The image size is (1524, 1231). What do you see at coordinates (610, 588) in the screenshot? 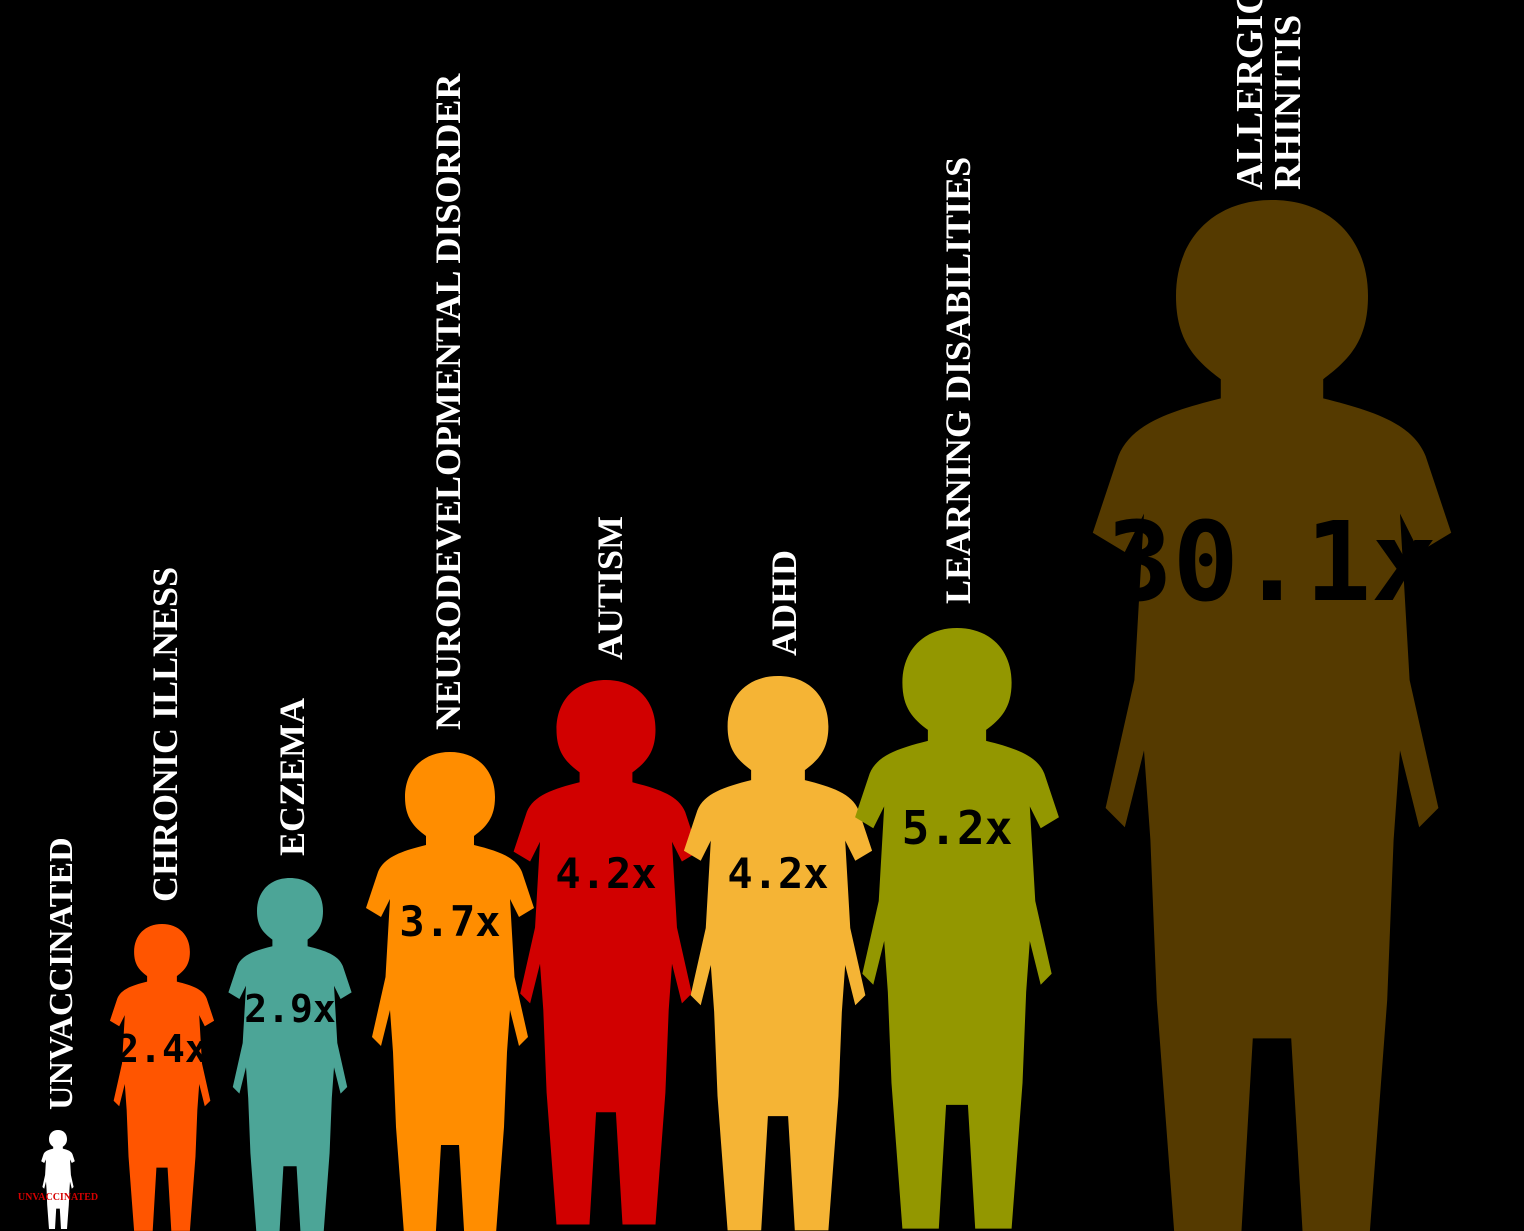
I see `category-label-autism: AUTISM` at bounding box center [610, 588].